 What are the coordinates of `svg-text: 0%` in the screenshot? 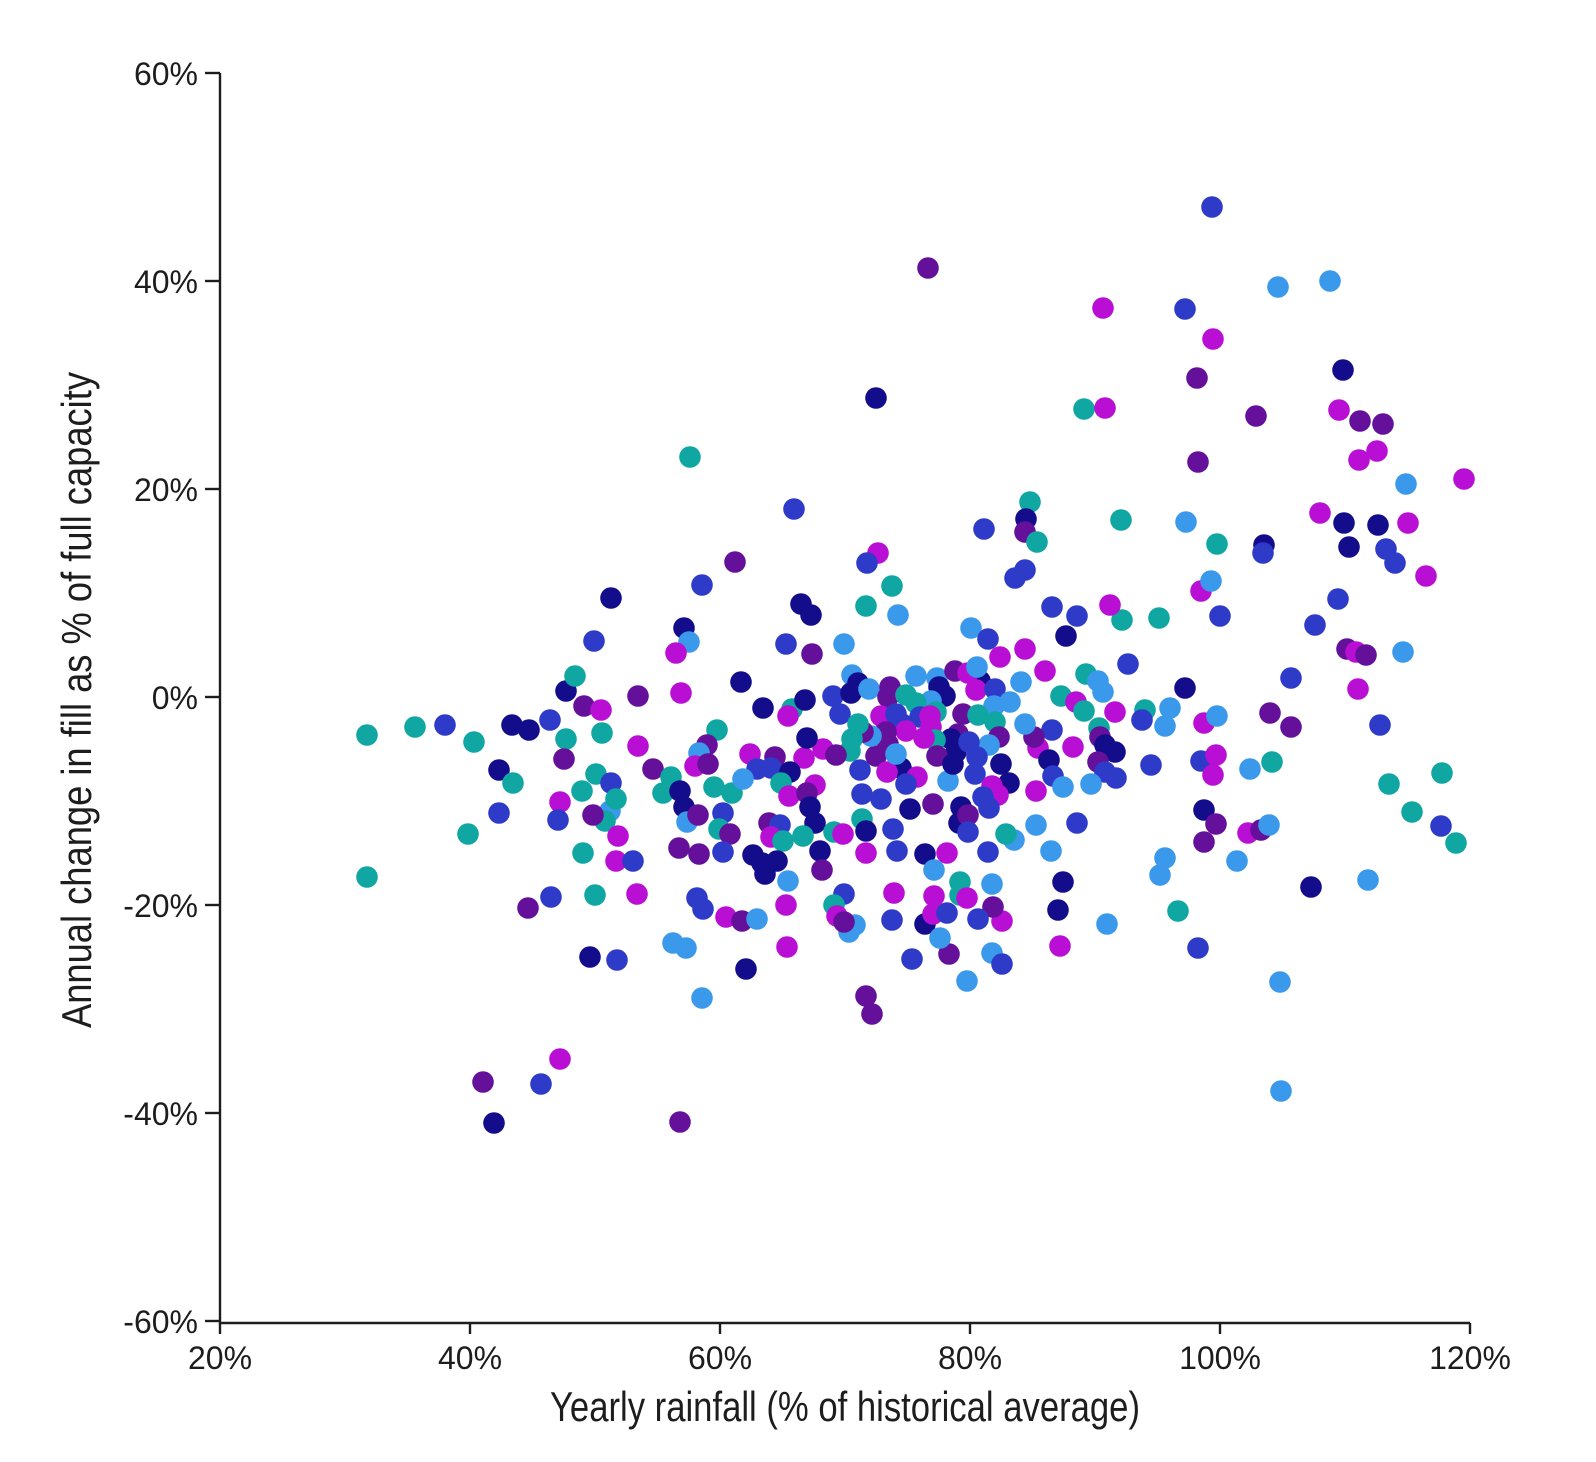 It's located at (175, 698).